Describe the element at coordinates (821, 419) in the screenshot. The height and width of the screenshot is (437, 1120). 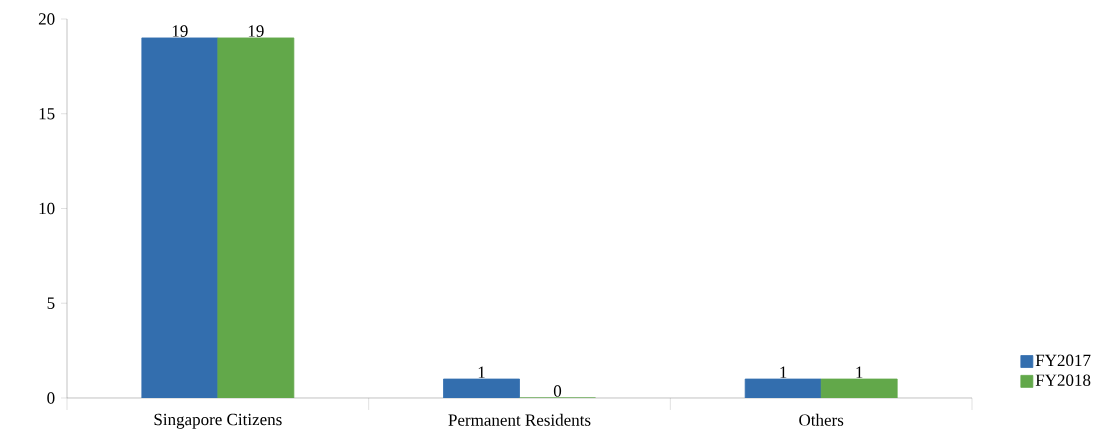
I see `x-tick-label: Others` at that location.